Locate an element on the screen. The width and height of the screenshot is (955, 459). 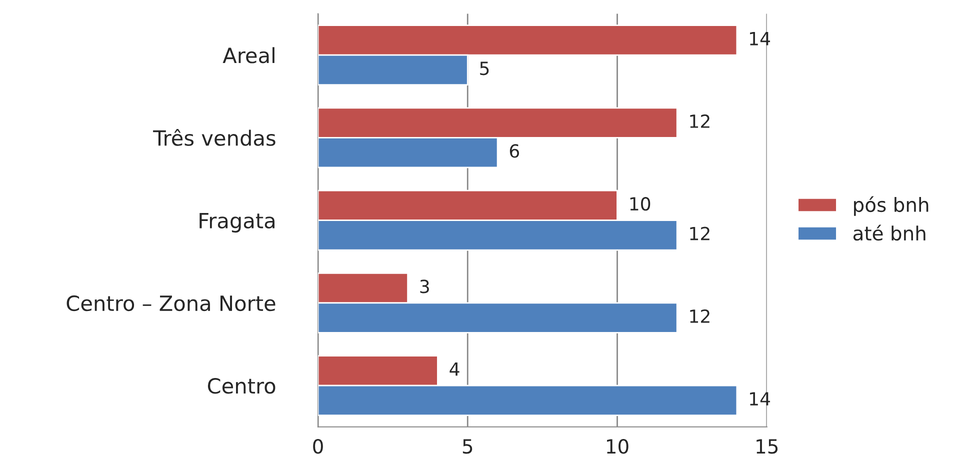
data-label: 5 is located at coordinates (484, 69).